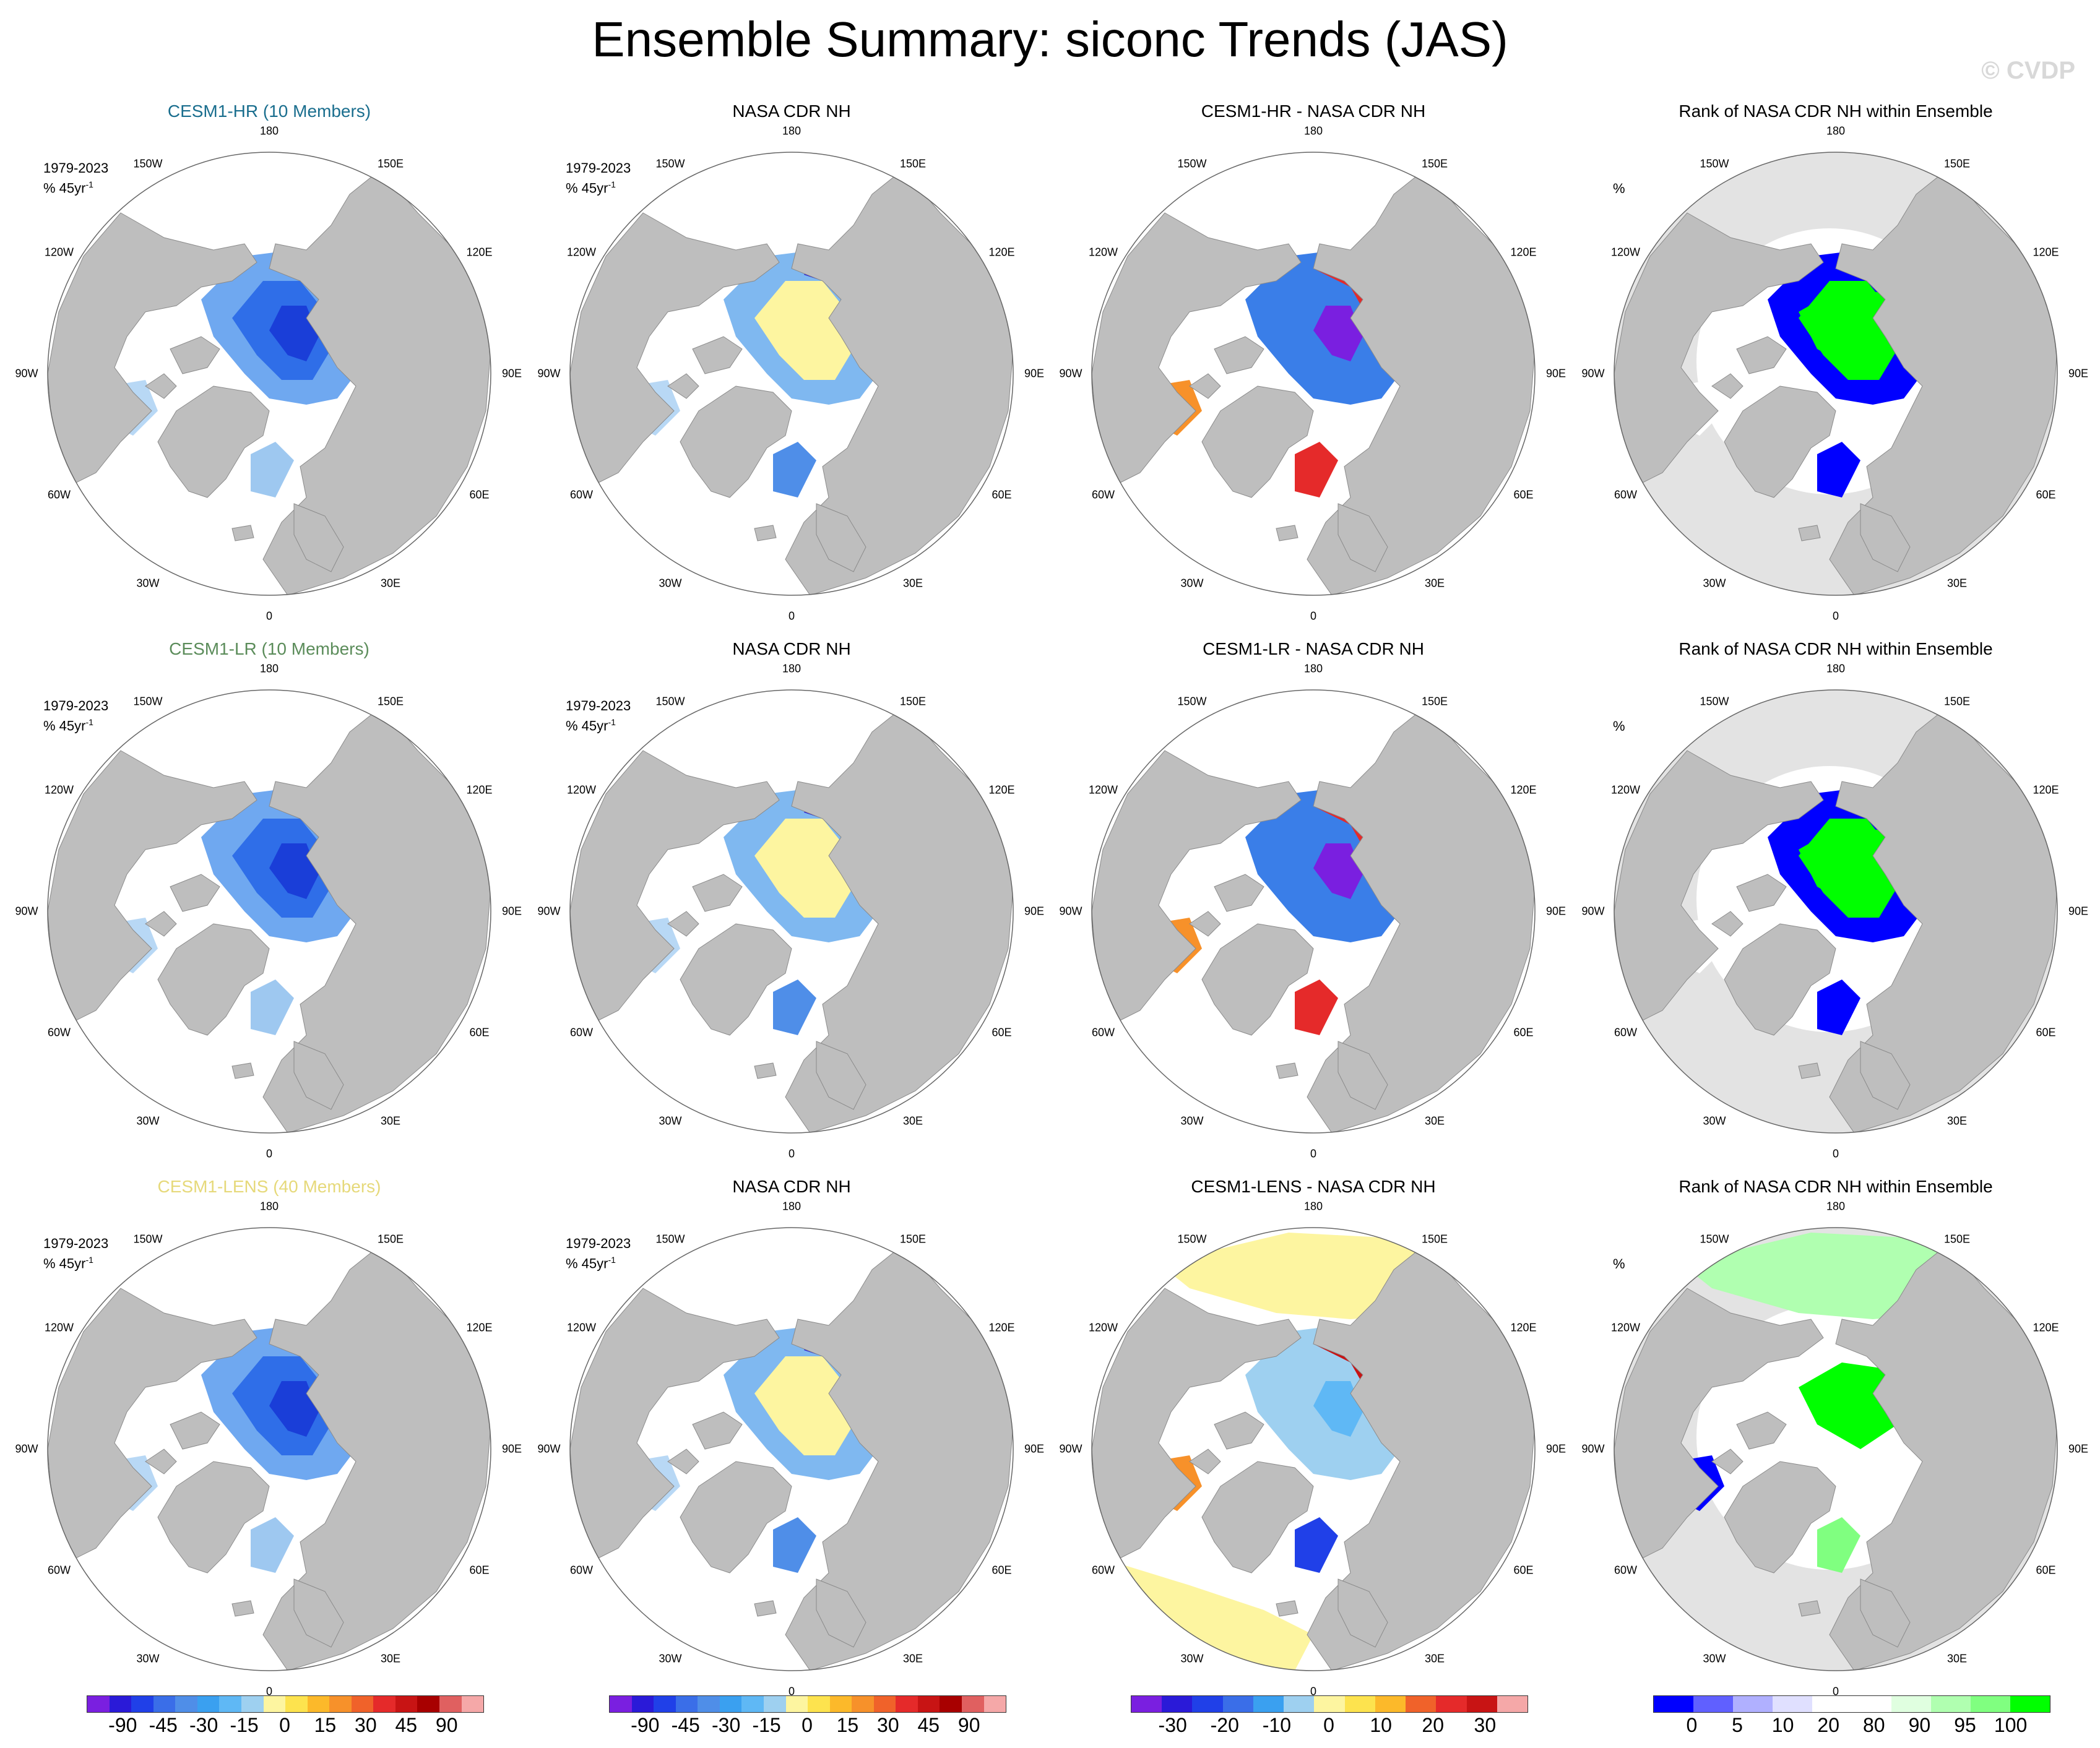 This screenshot has width=2100, height=1748. Describe the element at coordinates (1836, 648) in the screenshot. I see `panel-title: Rank of NASA CDR NH within Ensemble` at that location.